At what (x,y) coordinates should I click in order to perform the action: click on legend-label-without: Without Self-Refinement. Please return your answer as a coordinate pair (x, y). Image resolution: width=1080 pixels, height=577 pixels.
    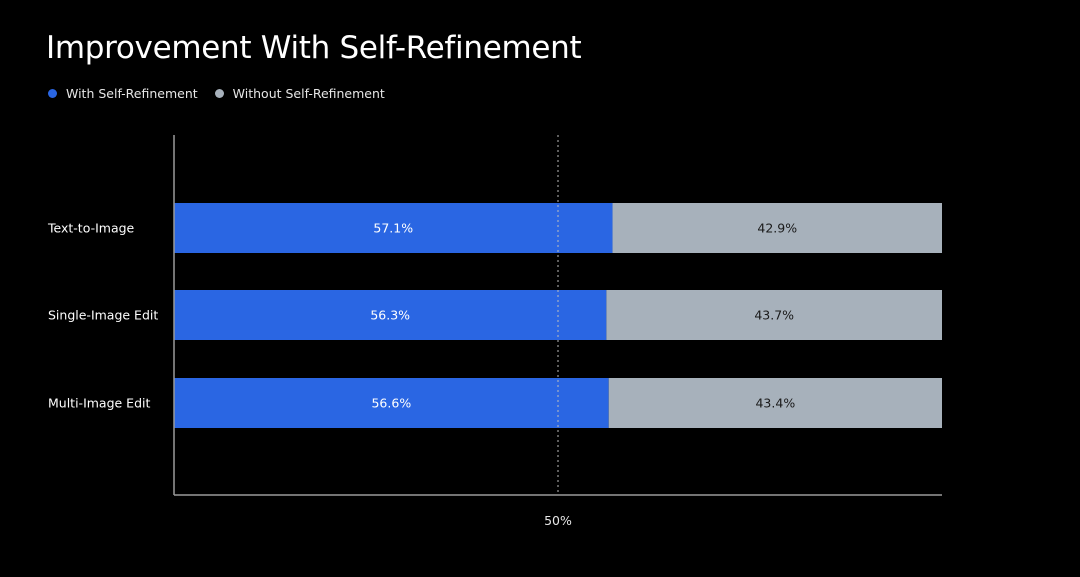
    Looking at the image, I should click on (308, 93).